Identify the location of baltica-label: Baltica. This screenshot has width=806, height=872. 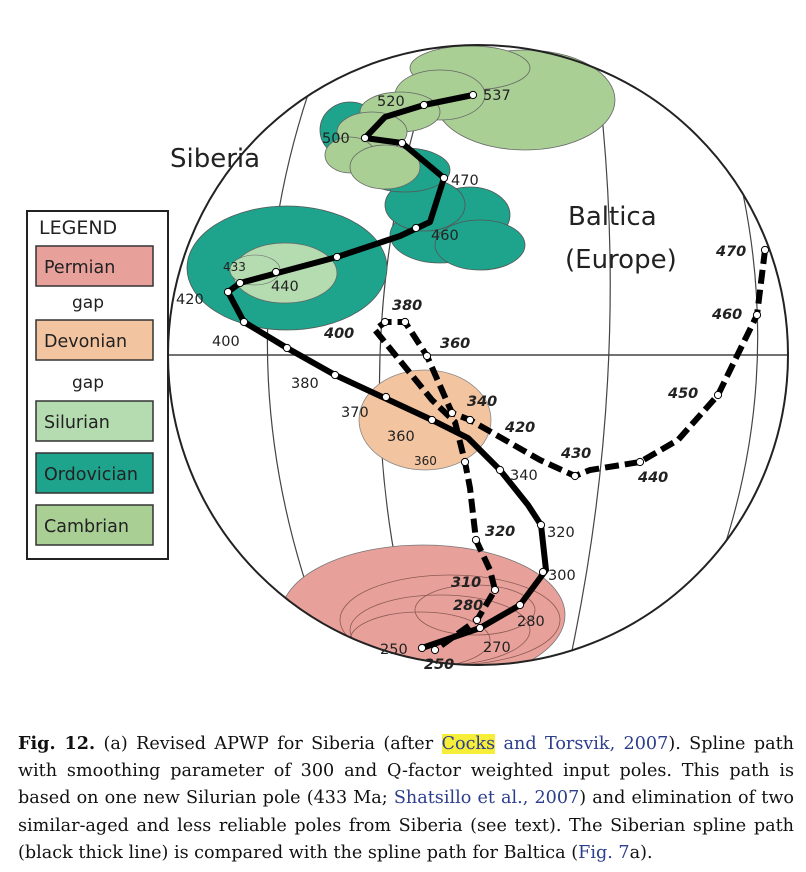
(612, 217).